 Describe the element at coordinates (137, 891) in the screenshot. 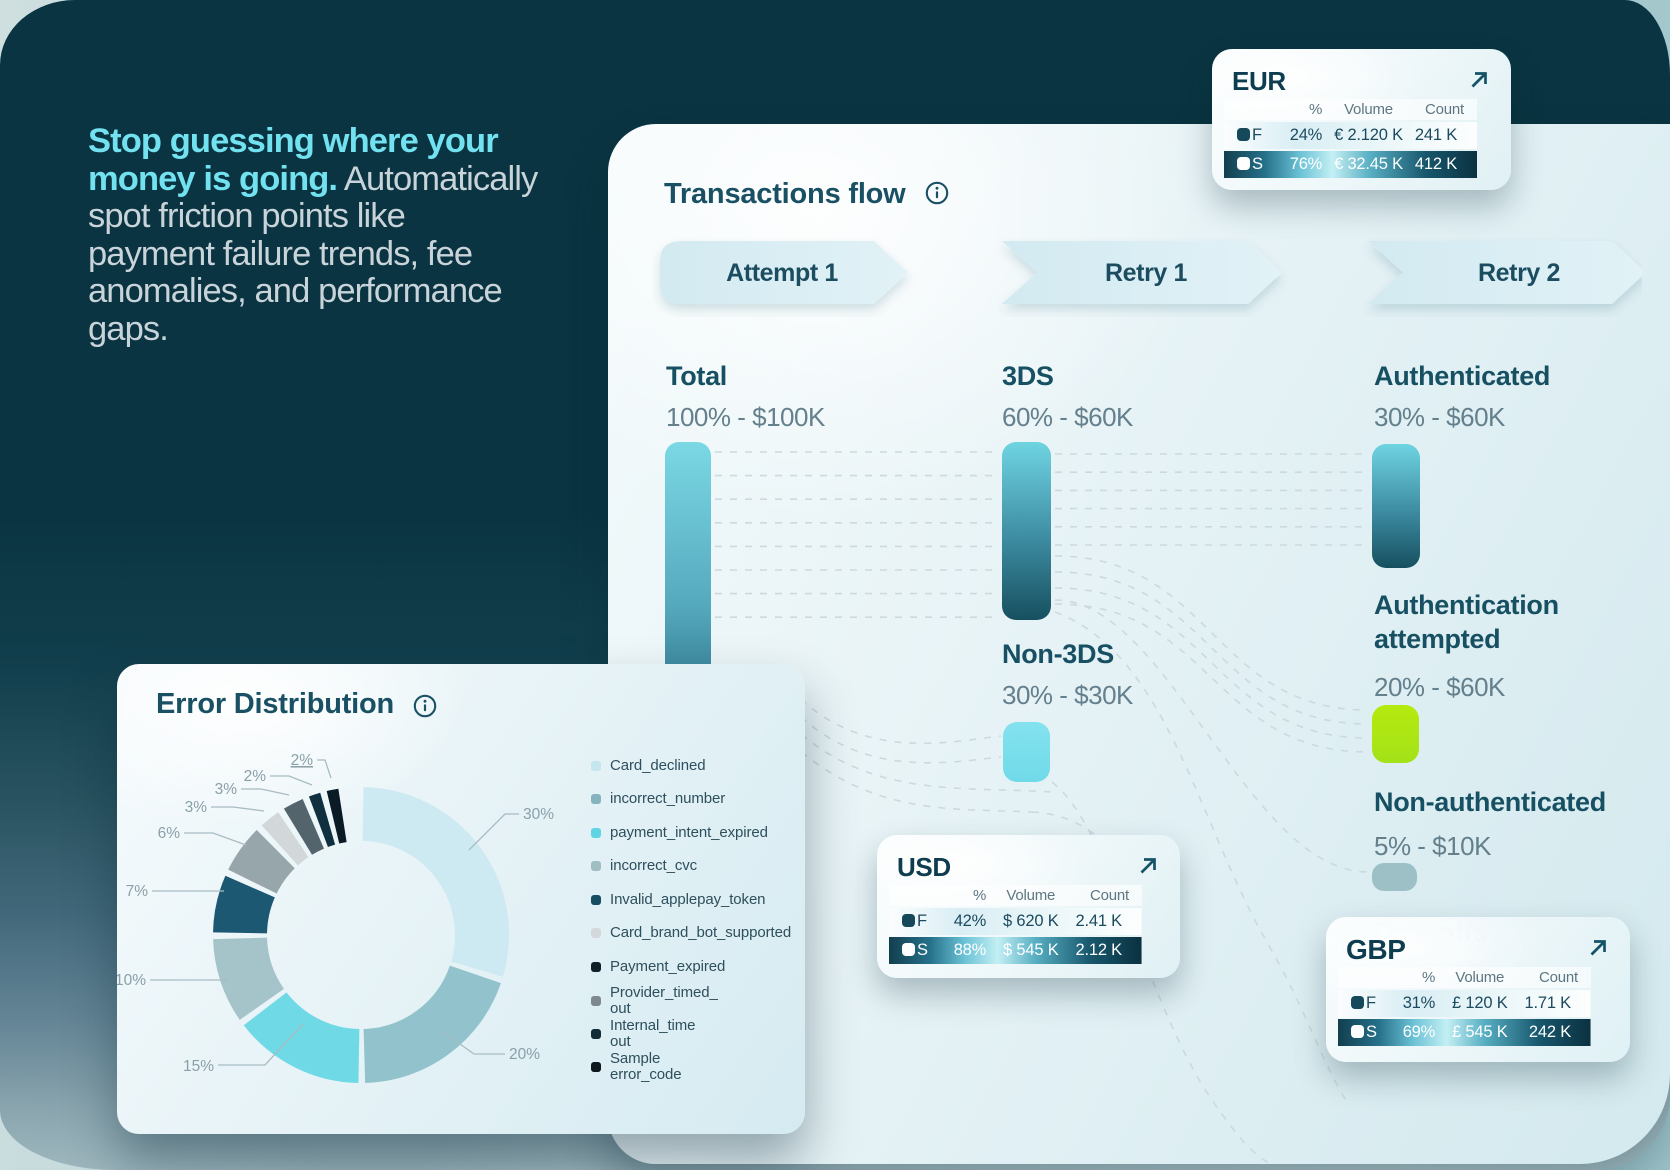

I see `svg-text: 7%` at that location.